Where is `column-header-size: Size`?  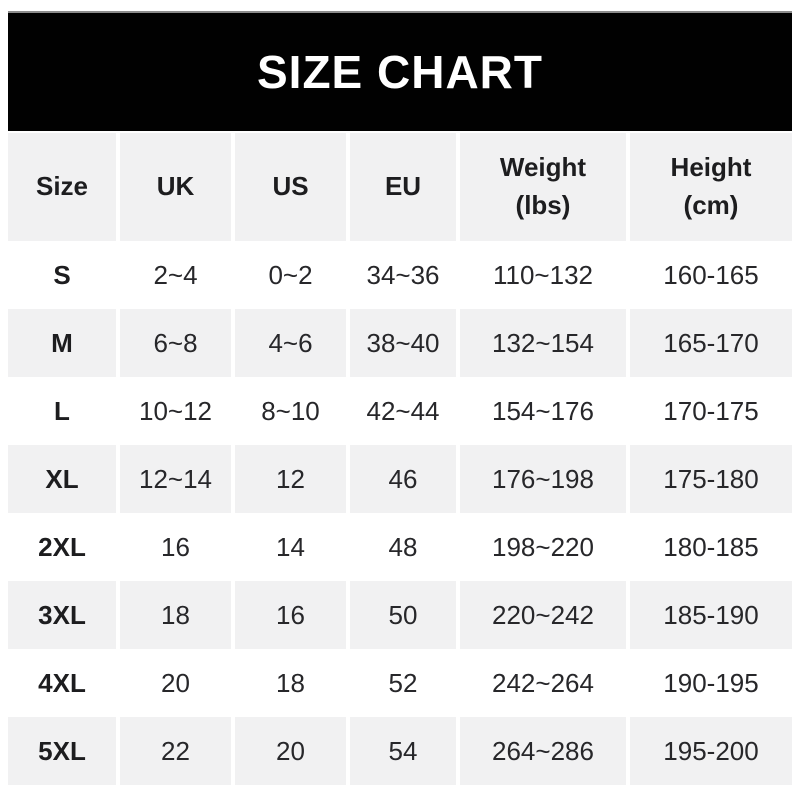 column-header-size: Size is located at coordinates (62, 187).